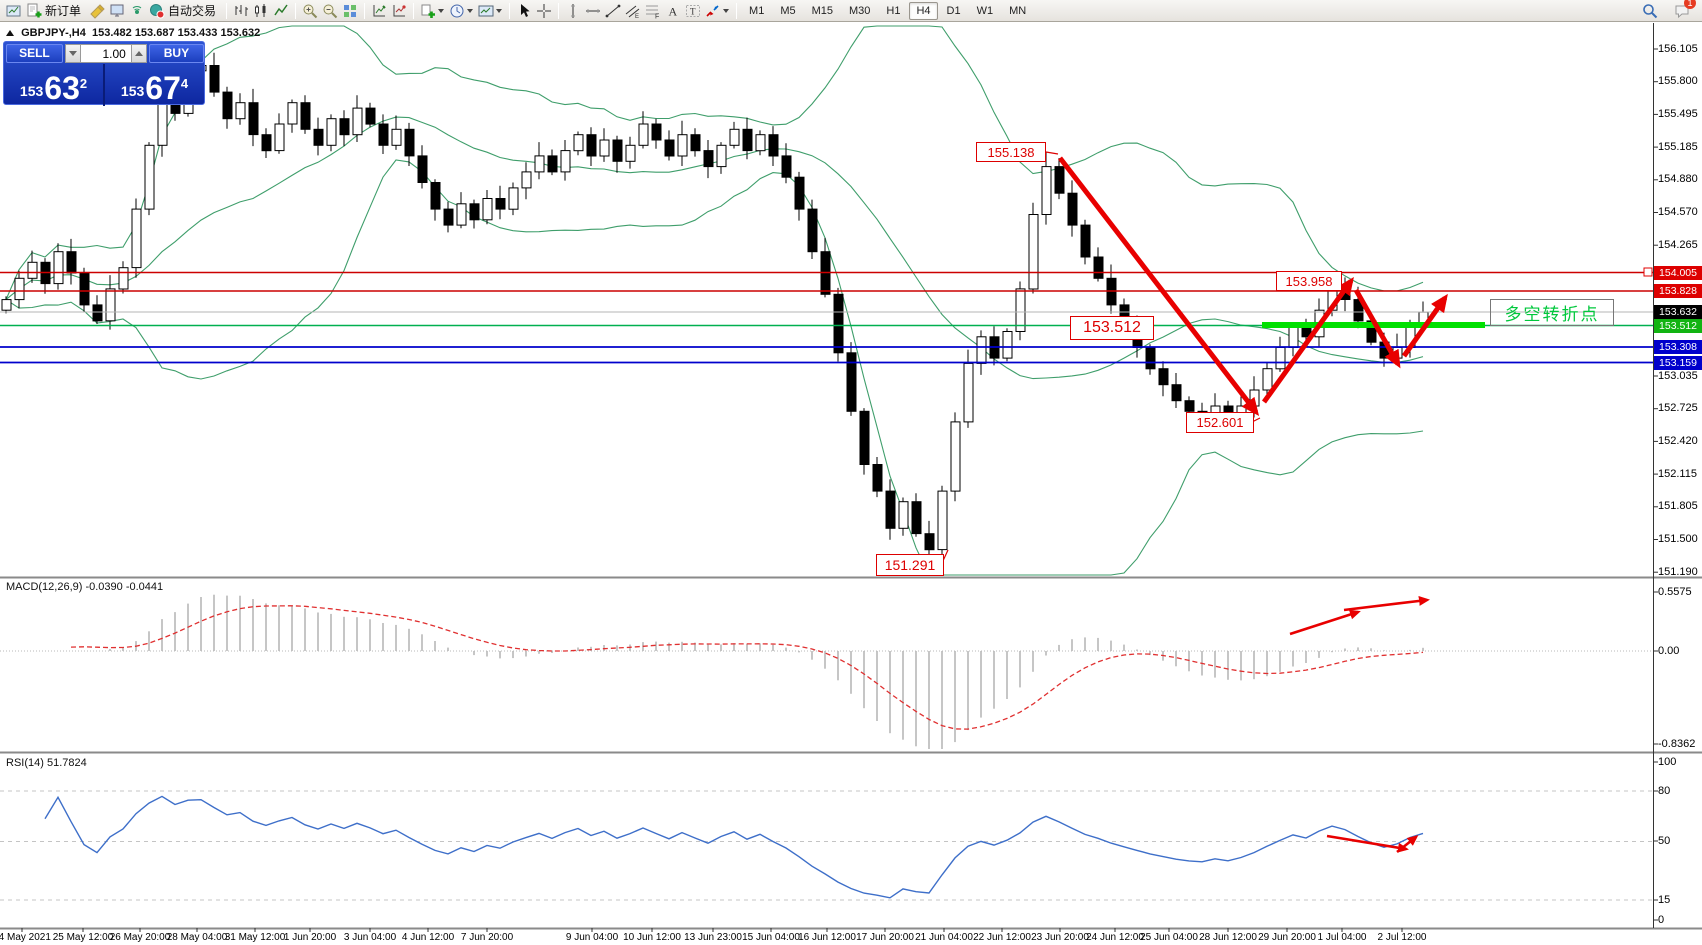 The image size is (1702, 945). What do you see at coordinates (34, 11) in the screenshot?
I see `new-order-icon` at bounding box center [34, 11].